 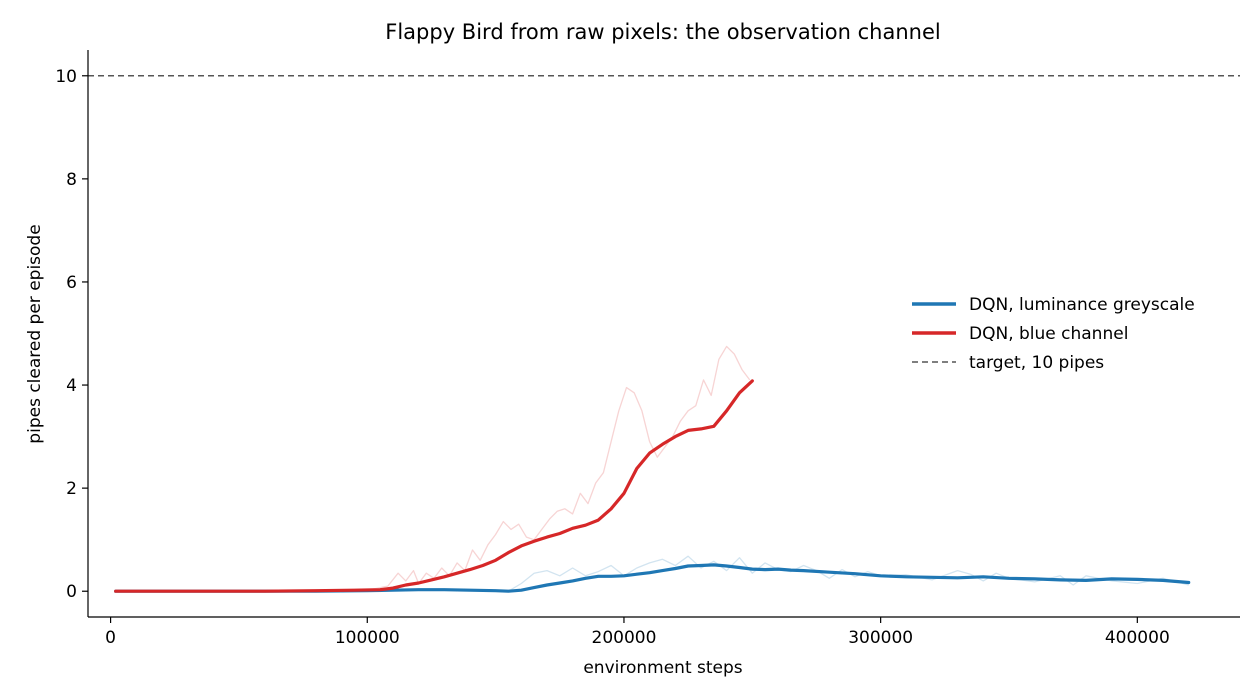 What do you see at coordinates (71, 386) in the screenshot?
I see `y-tick-label: 4` at bounding box center [71, 386].